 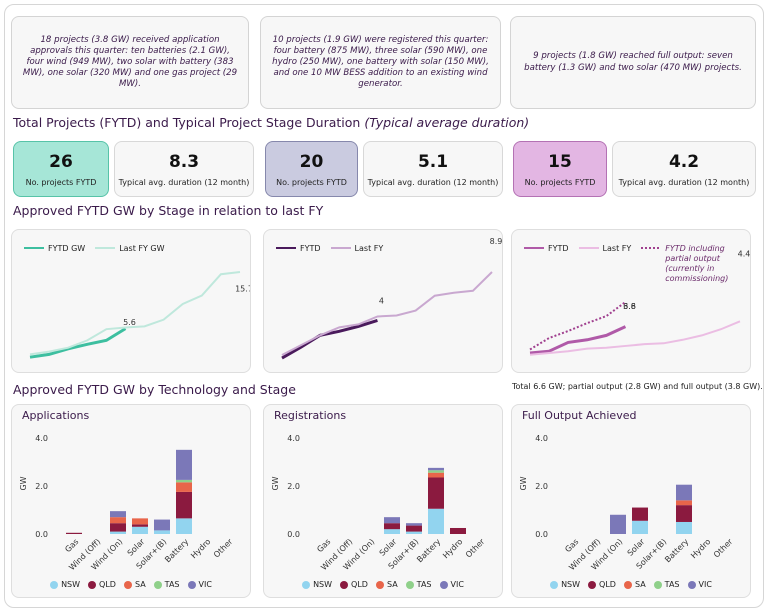 I want to click on data-label: 8.9, so click(x=496, y=241).